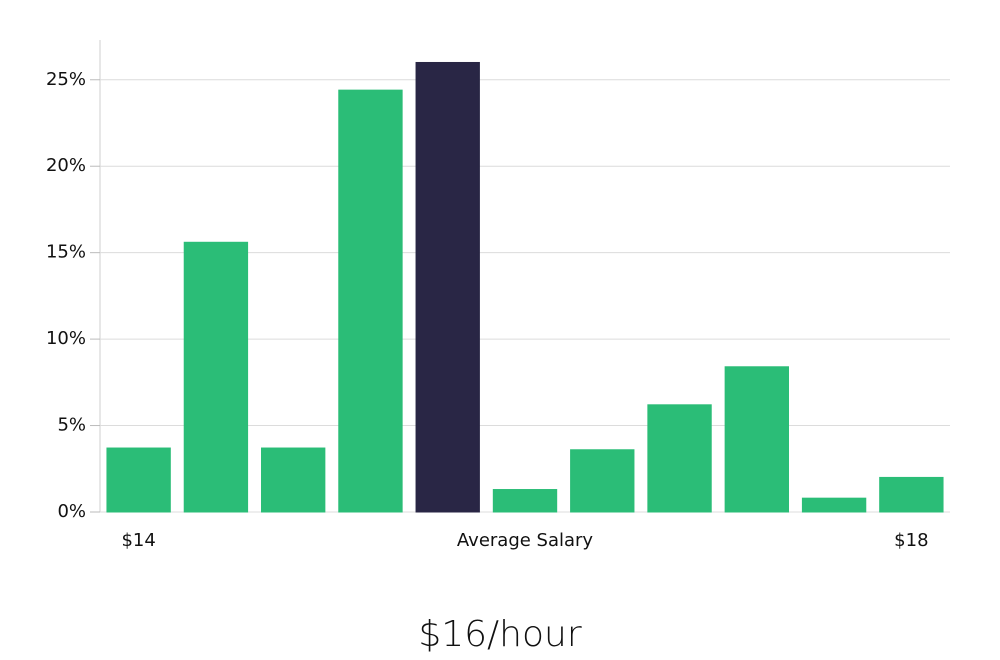  I want to click on x-tick-label: $18, so click(911, 540).